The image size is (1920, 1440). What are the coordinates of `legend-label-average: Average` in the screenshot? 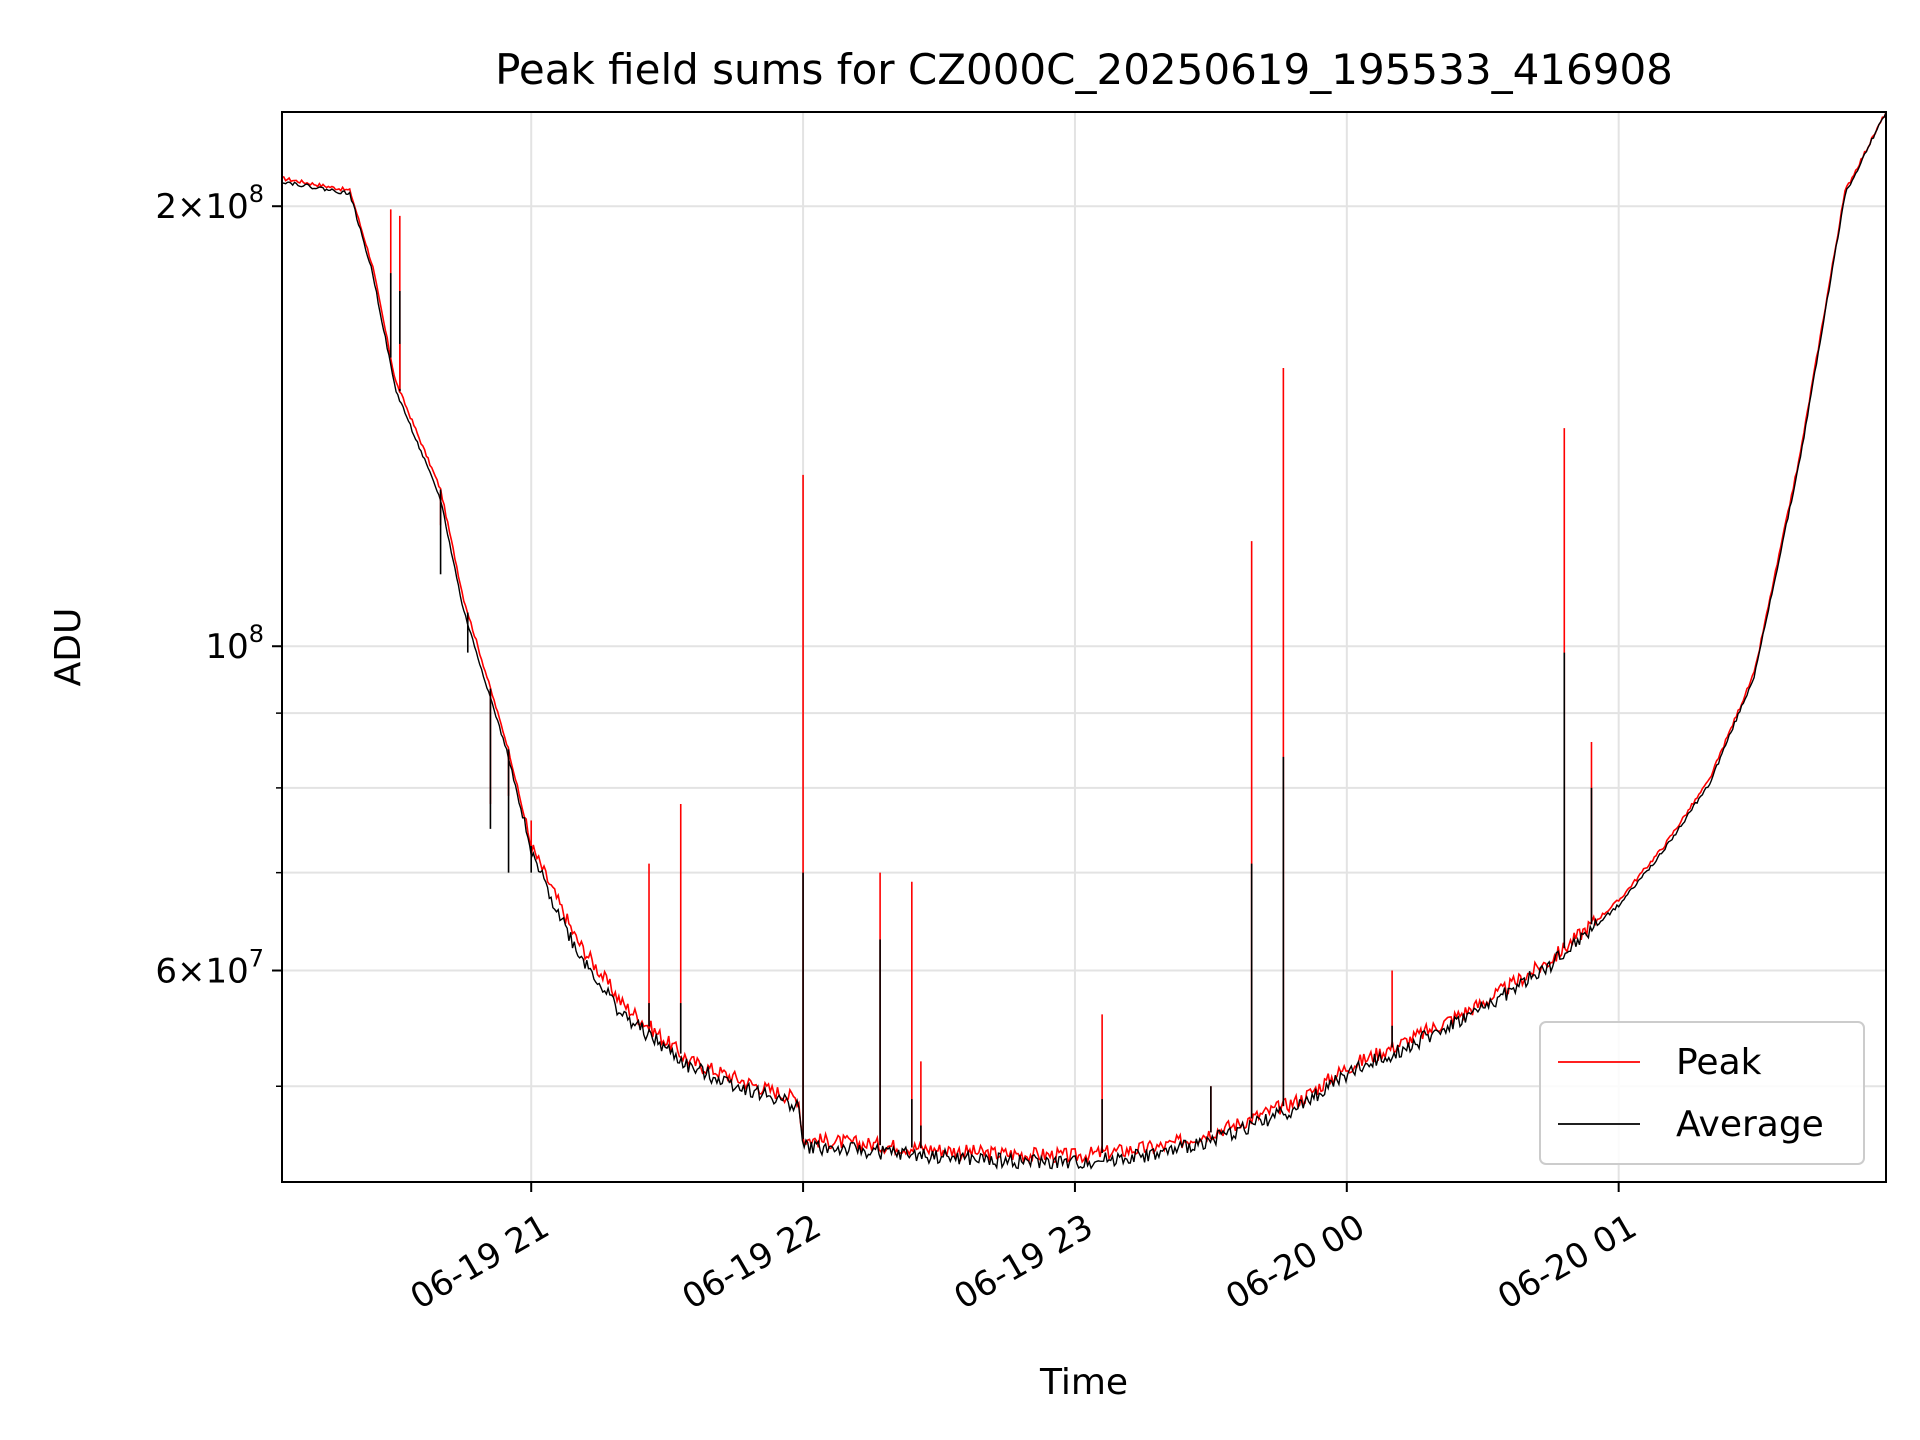 It's located at (1750, 1124).